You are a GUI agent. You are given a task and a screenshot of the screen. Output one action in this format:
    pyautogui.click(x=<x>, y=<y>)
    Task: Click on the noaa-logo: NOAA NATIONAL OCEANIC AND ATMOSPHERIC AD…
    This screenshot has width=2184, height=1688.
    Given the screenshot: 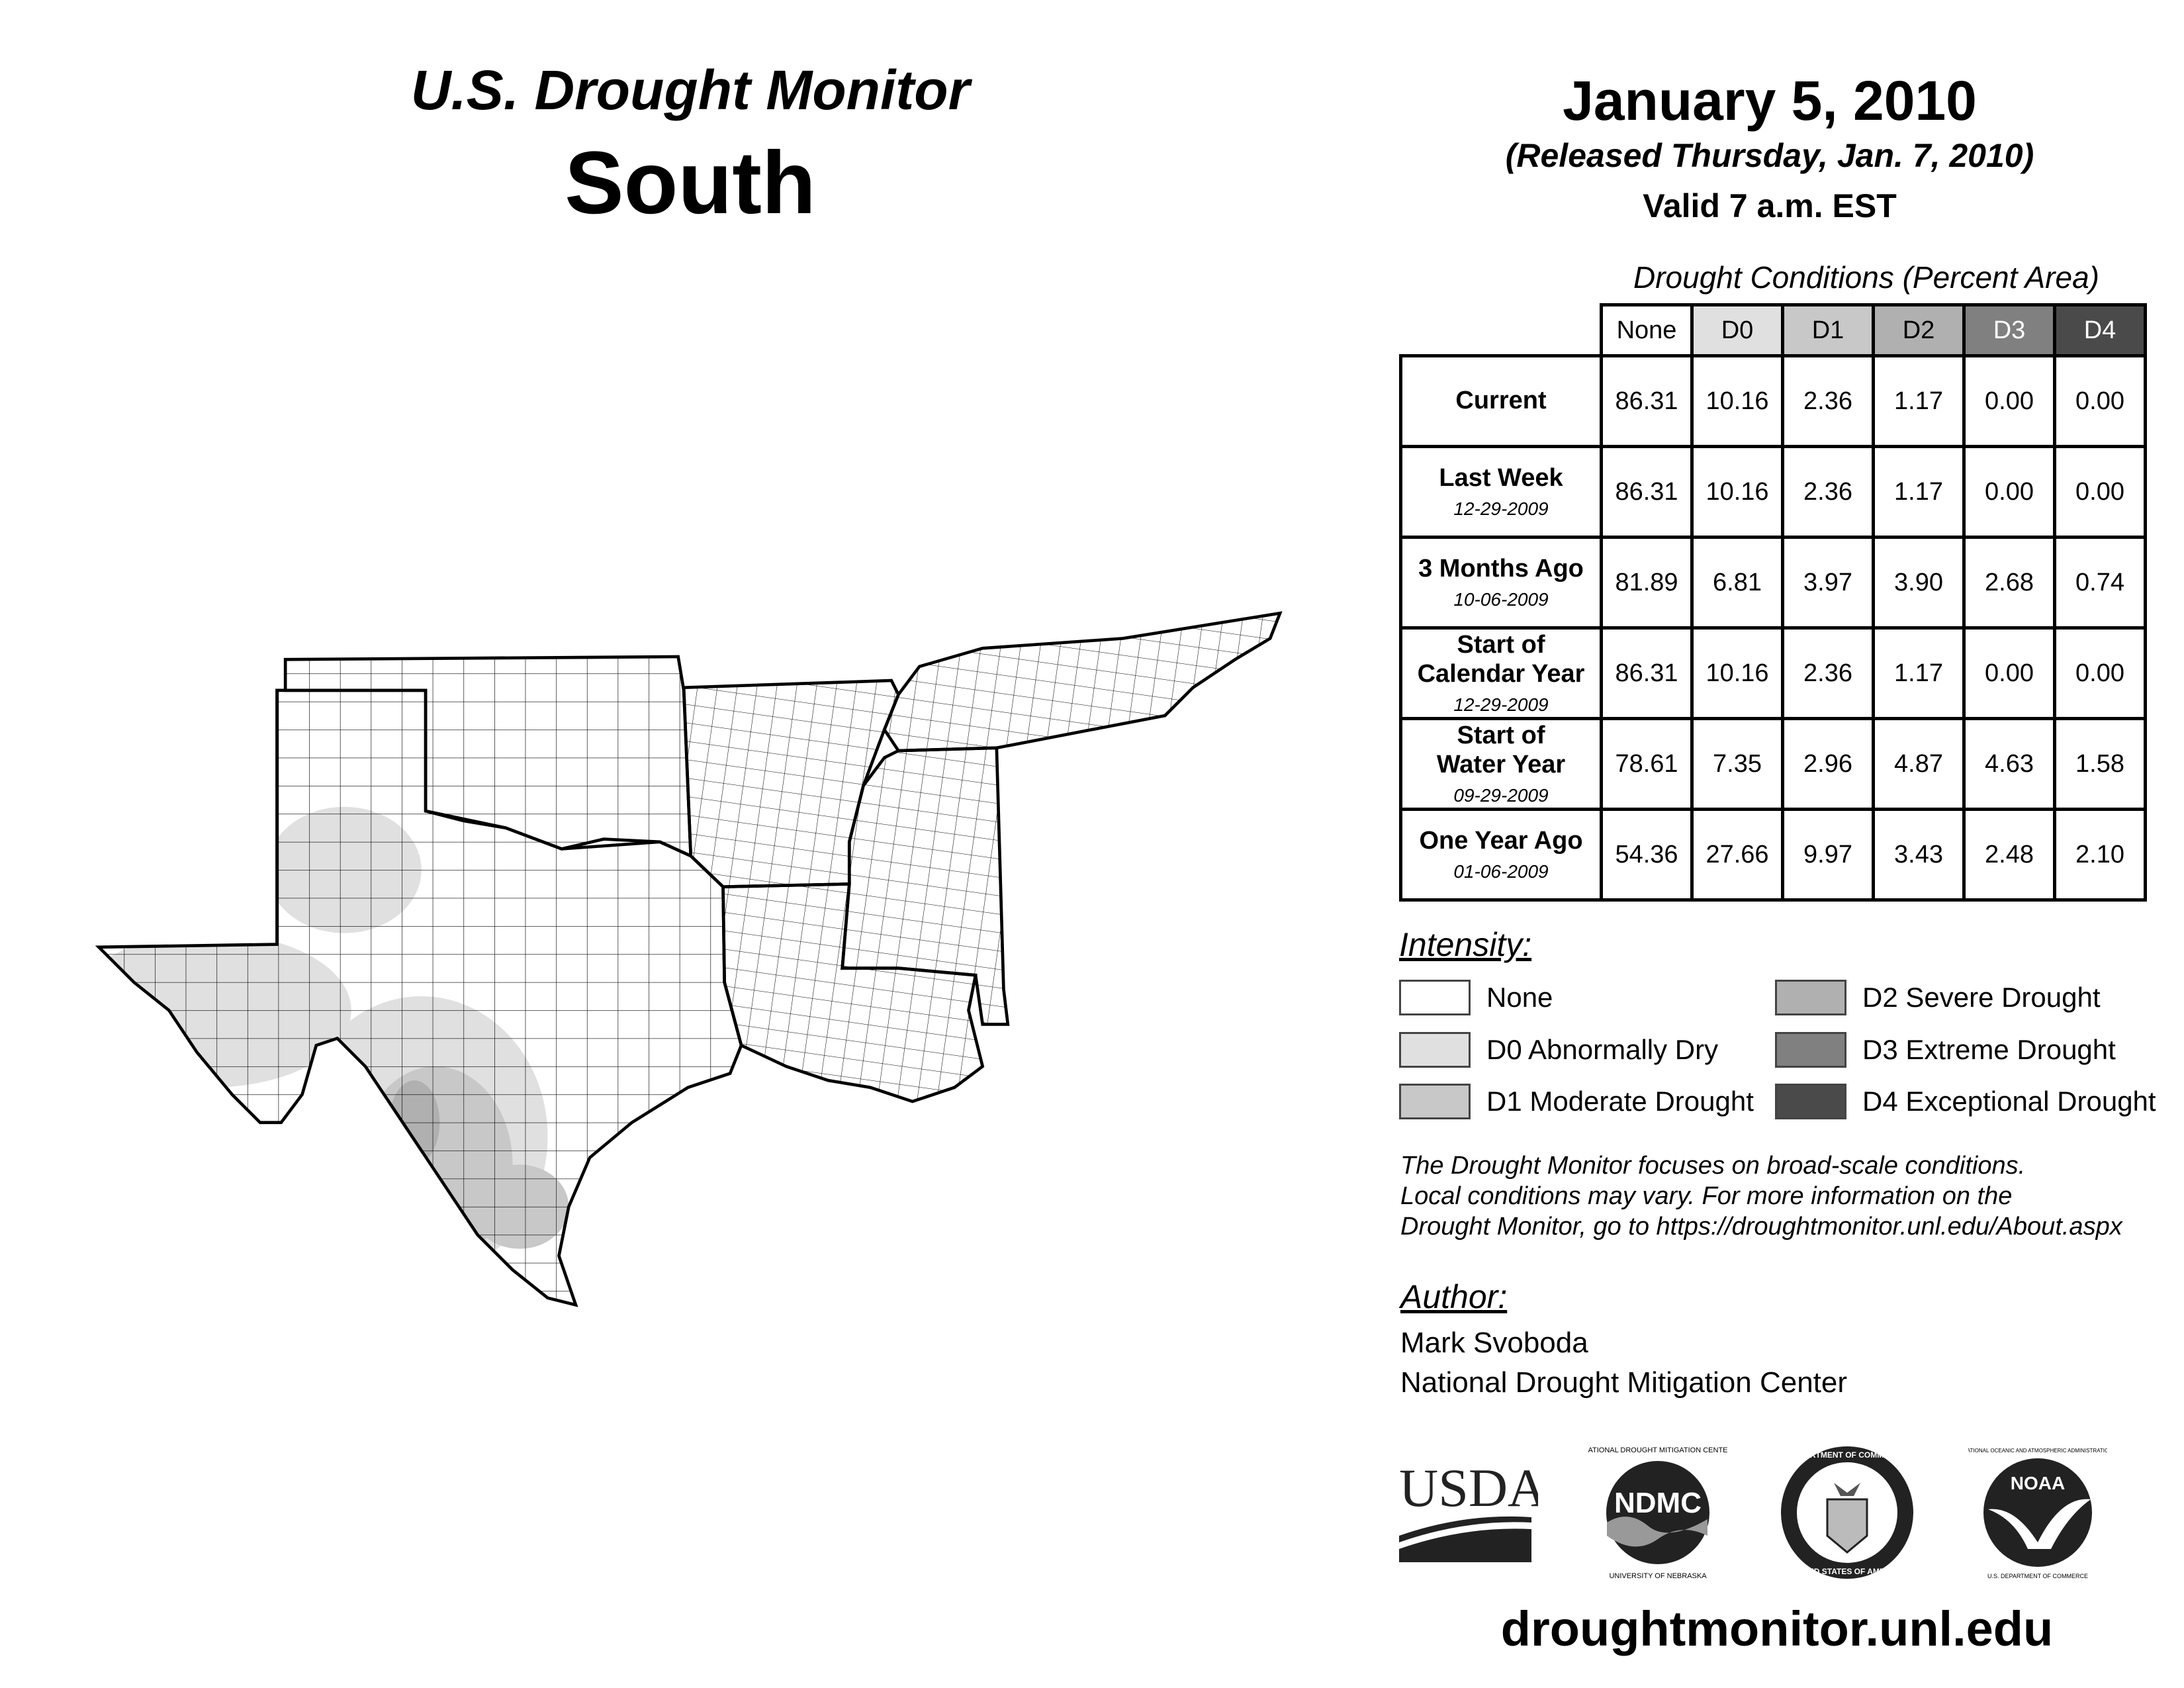 What is the action you would take?
    pyautogui.click(x=2037, y=1513)
    